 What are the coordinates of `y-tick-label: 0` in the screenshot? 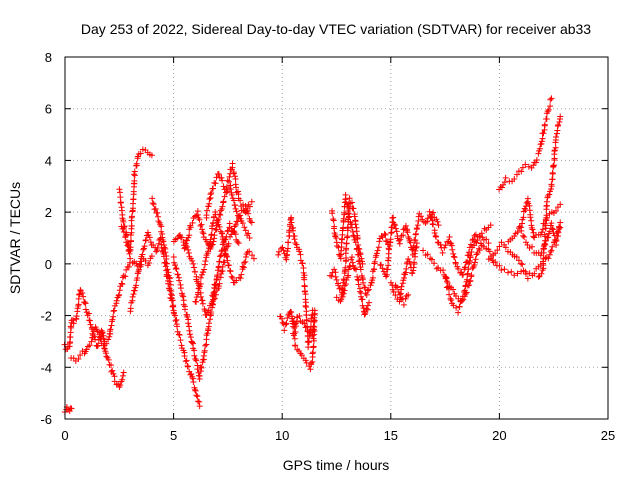 It's located at (48, 264).